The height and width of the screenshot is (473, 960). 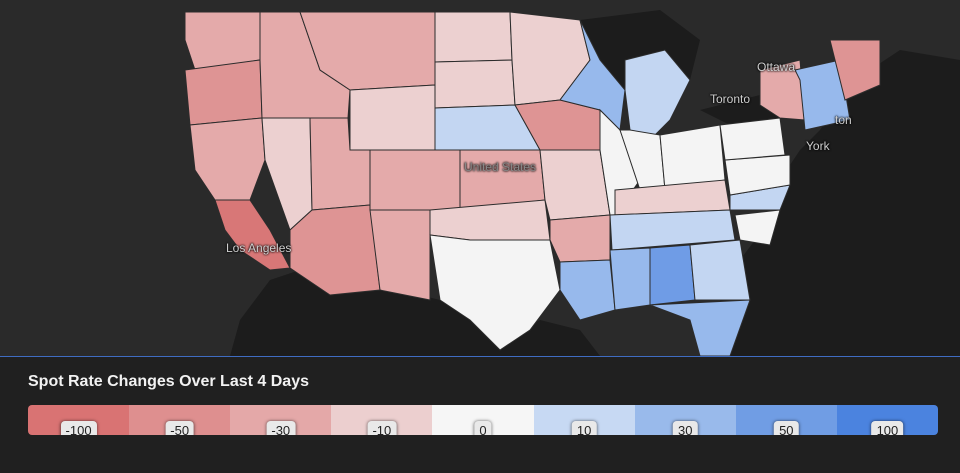 What do you see at coordinates (887, 428) in the screenshot?
I see `legend-segment-label: 100` at bounding box center [887, 428].